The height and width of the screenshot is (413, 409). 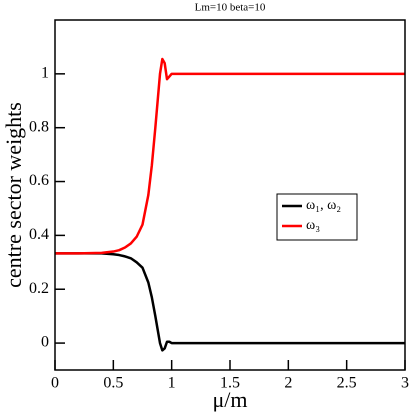 I want to click on y-tick-label: 0.2, so click(x=39, y=288).